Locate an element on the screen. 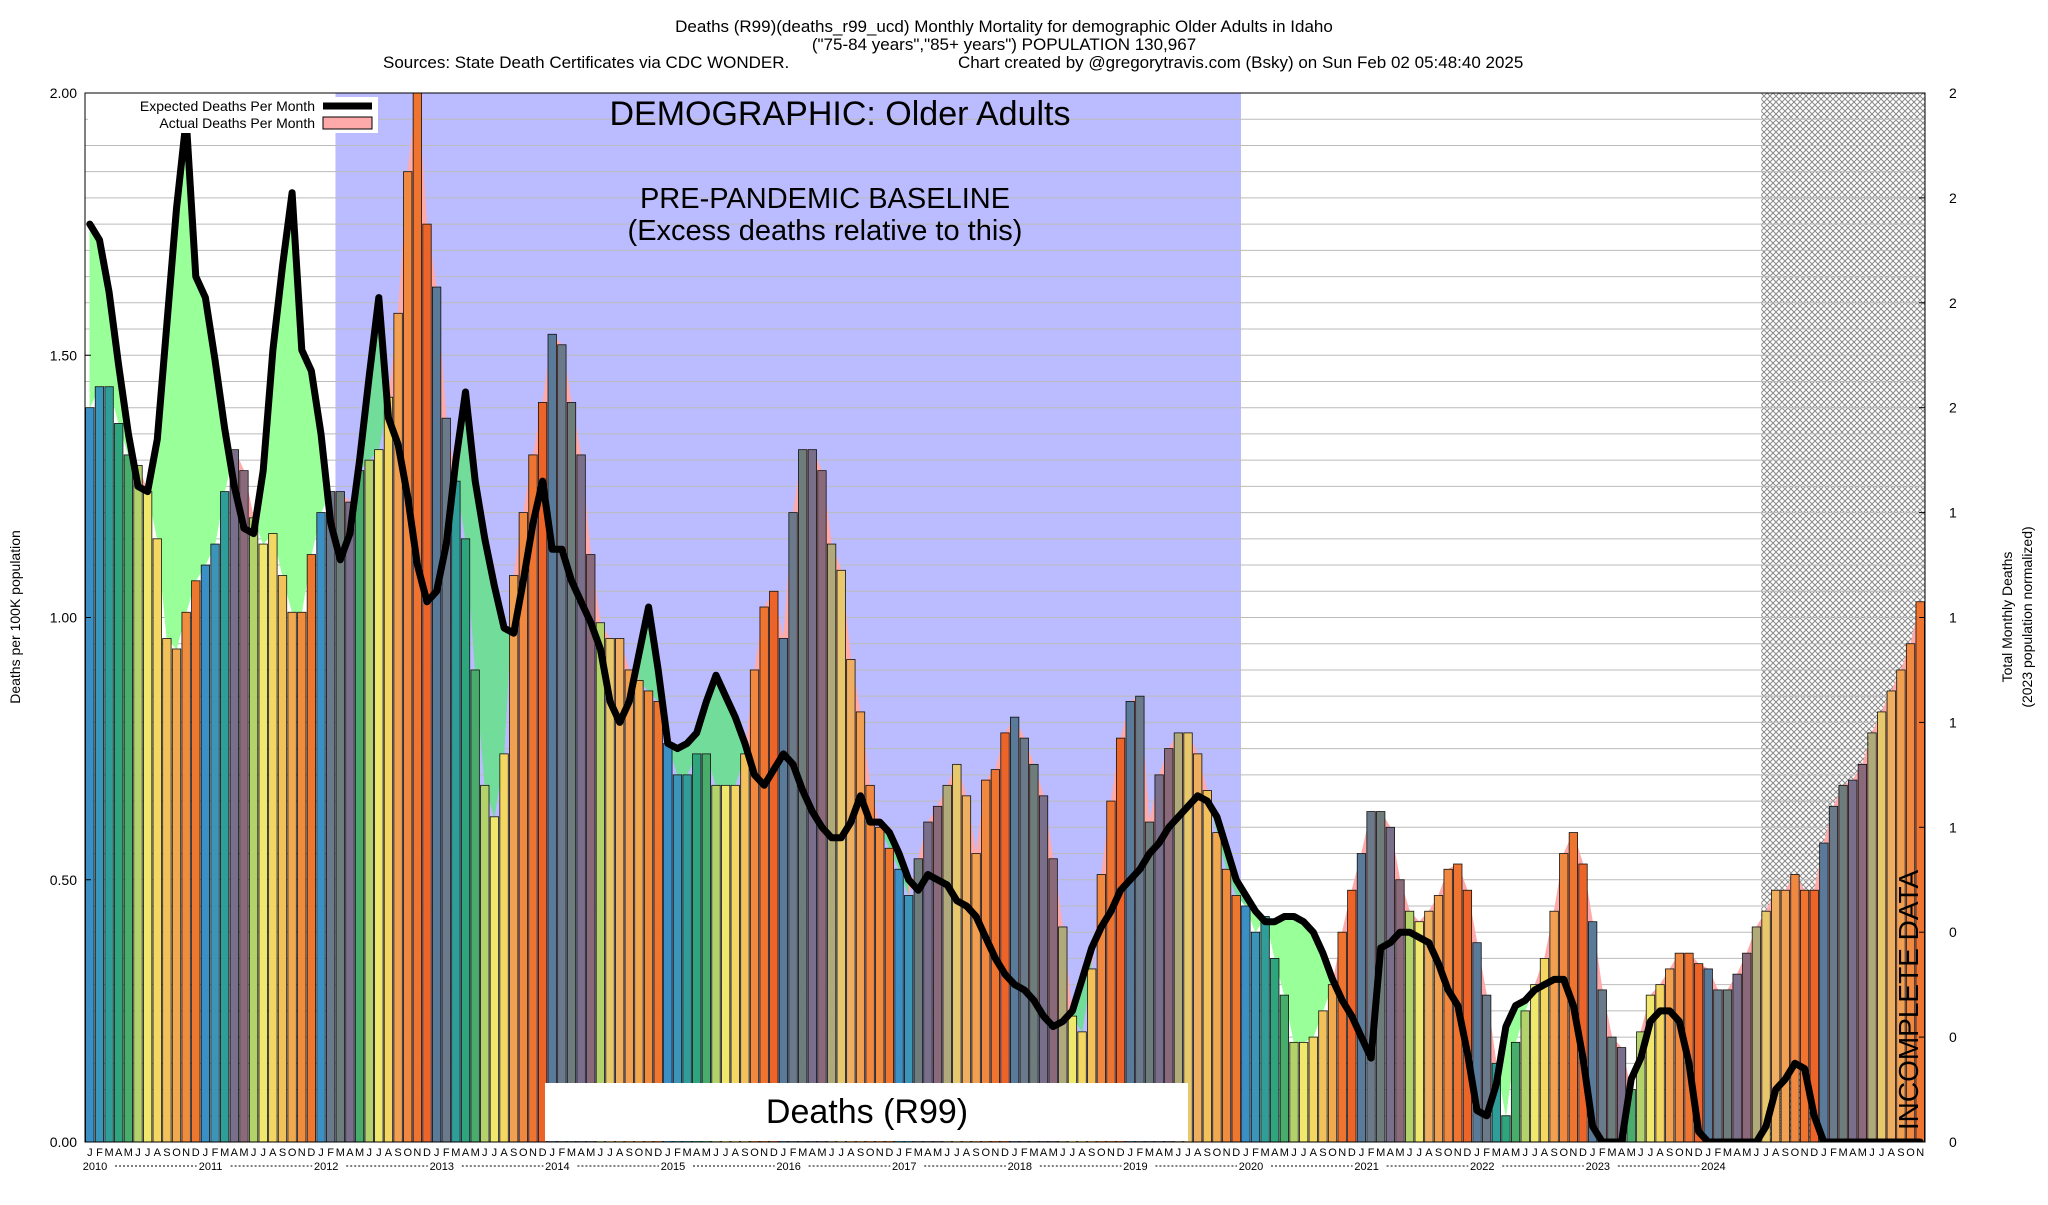 Image resolution: width=2048 pixels, height=1205 pixels. deficit-fill is located at coordinates (200, 429).